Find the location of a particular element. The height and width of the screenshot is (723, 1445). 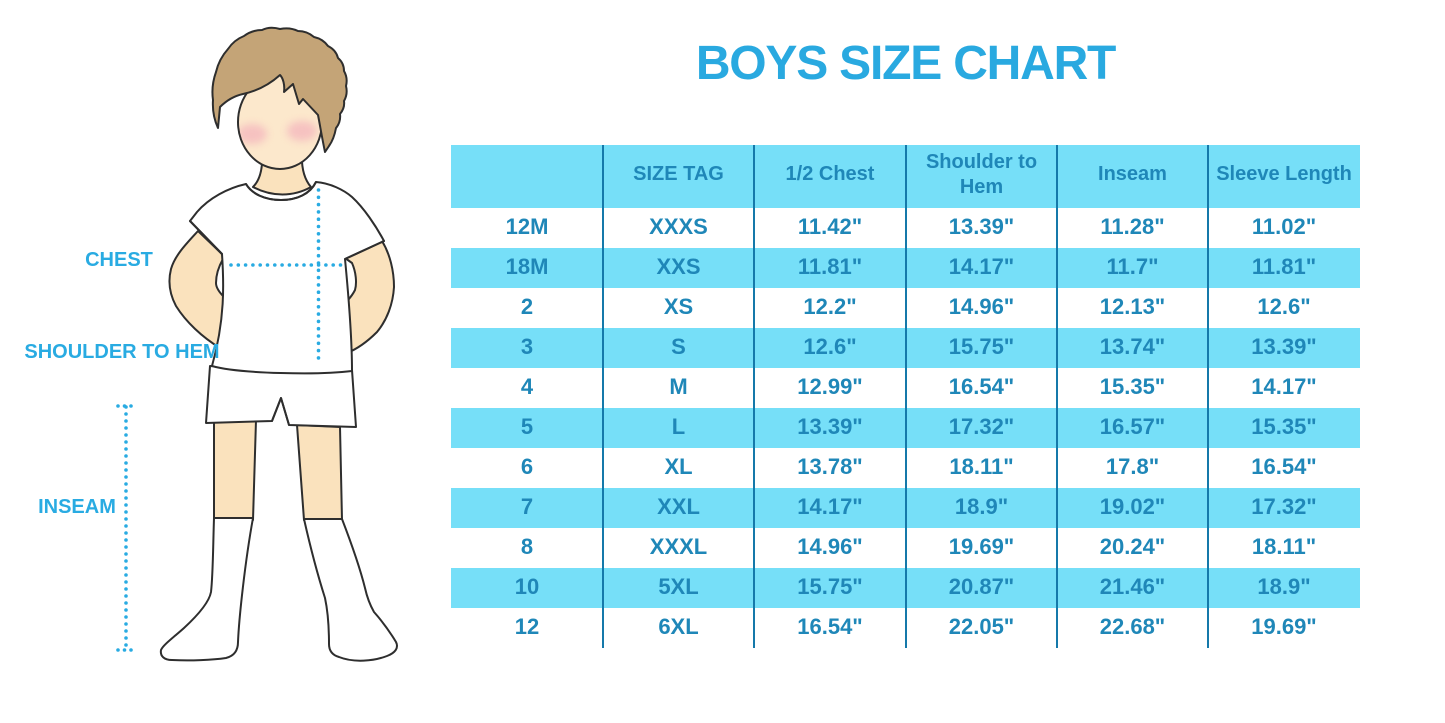

svg-text: SHOULDER TO HEM is located at coordinates (121, 352).